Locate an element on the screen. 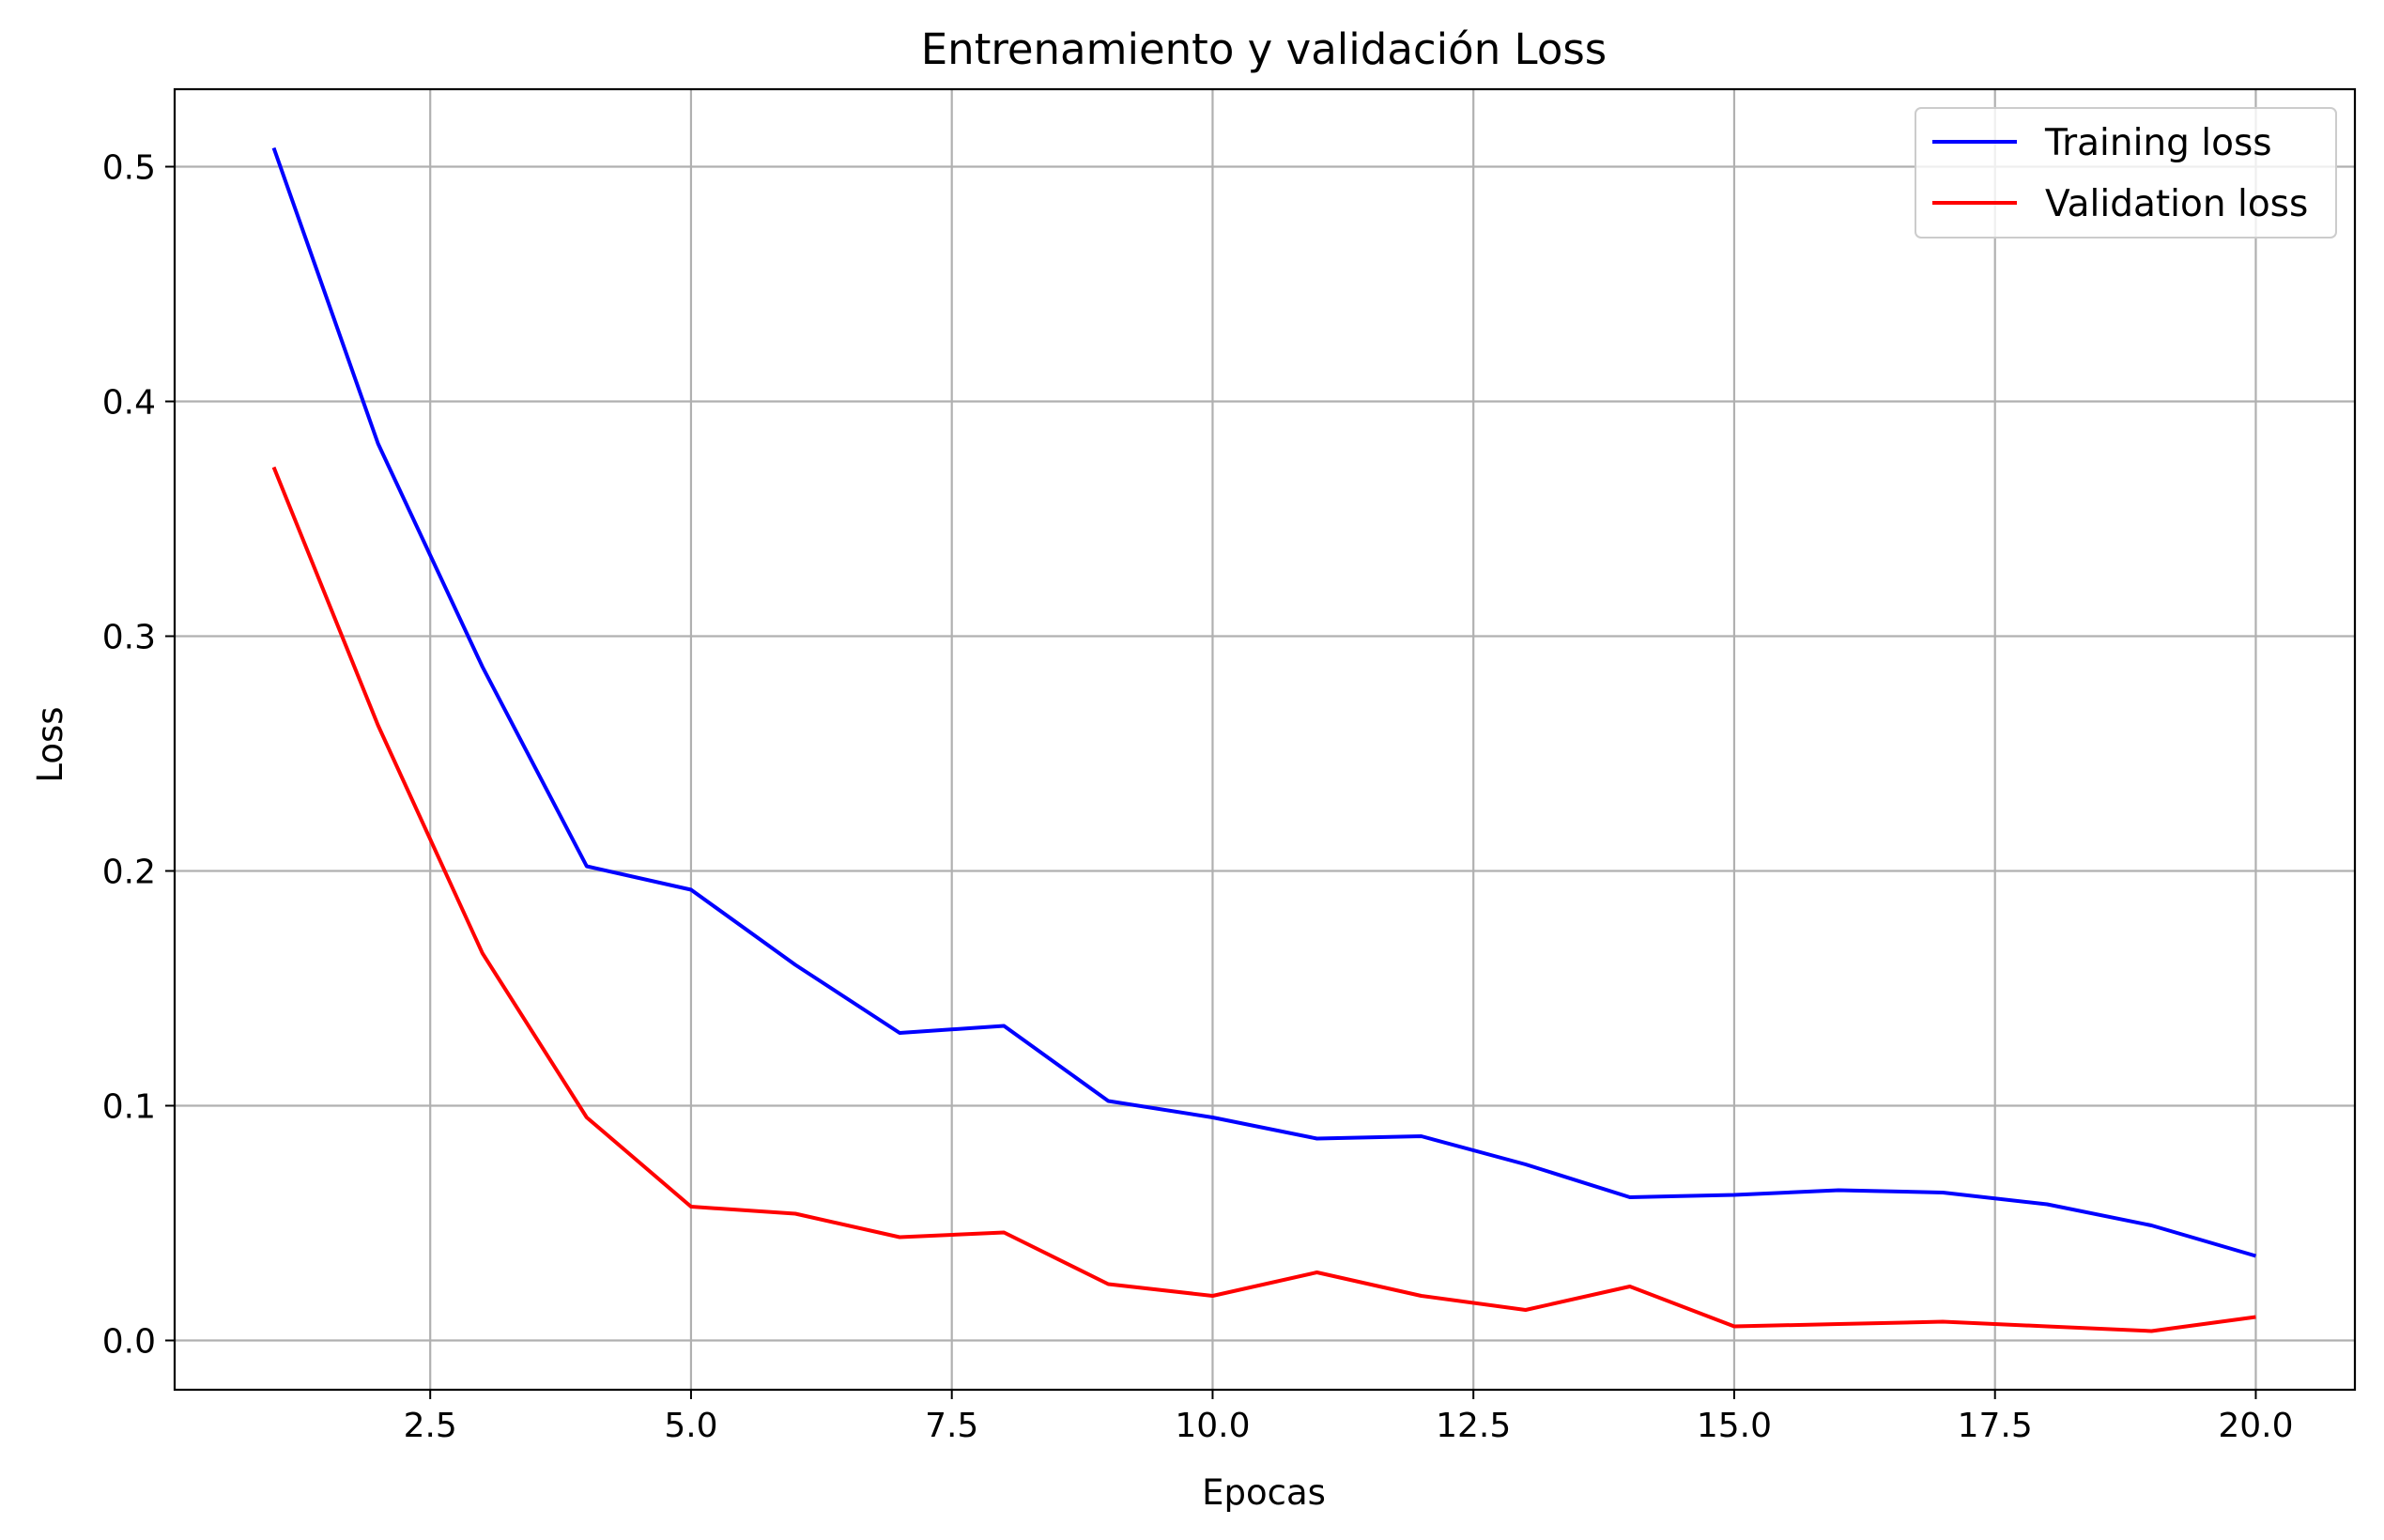 This screenshot has width=2384, height=1540. legend-label-training-loss: Training loss is located at coordinates (2158, 143).